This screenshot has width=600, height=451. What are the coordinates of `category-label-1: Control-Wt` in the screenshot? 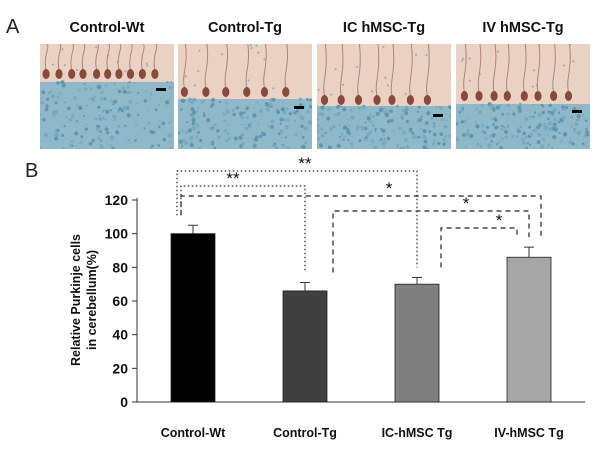 It's located at (193, 433).